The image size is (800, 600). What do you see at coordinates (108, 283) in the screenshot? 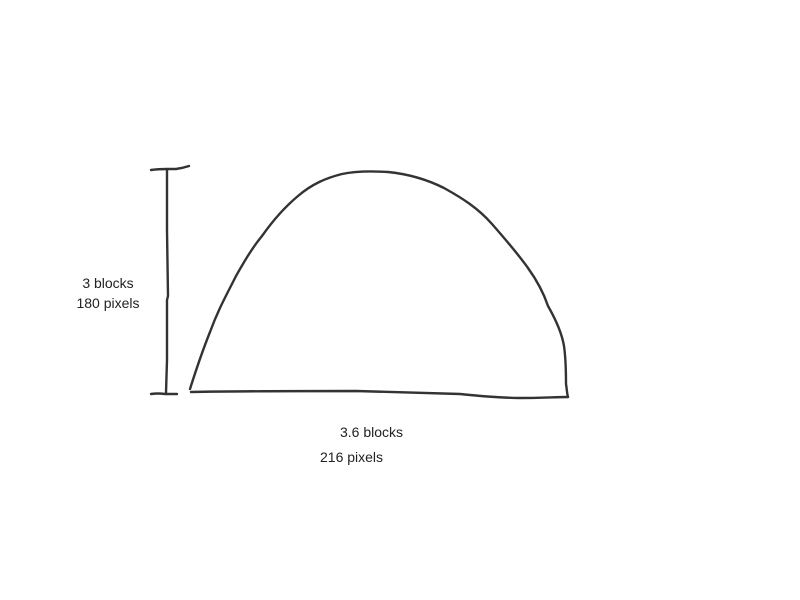
I see `height-blocks-text: 3 blocks` at bounding box center [108, 283].